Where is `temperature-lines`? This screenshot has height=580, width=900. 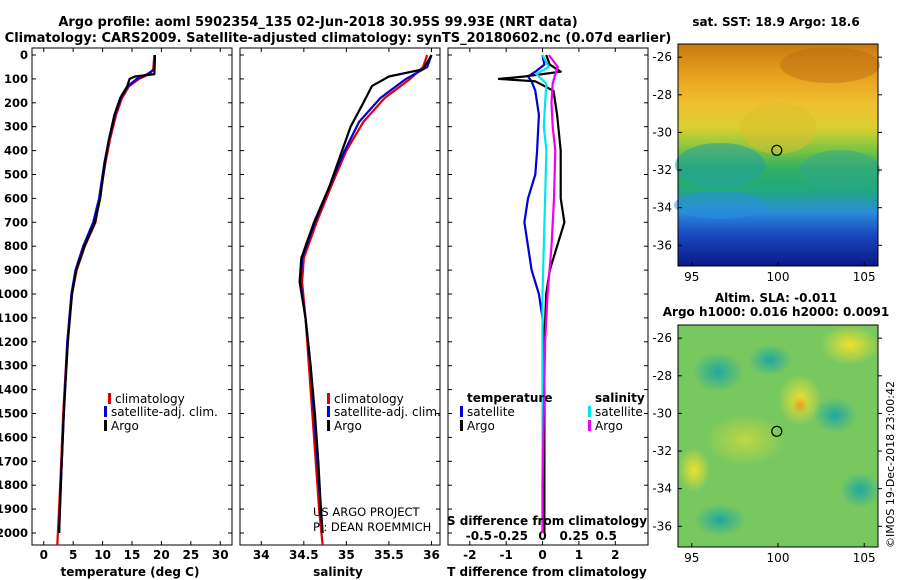 temperature-lines is located at coordinates (106, 299).